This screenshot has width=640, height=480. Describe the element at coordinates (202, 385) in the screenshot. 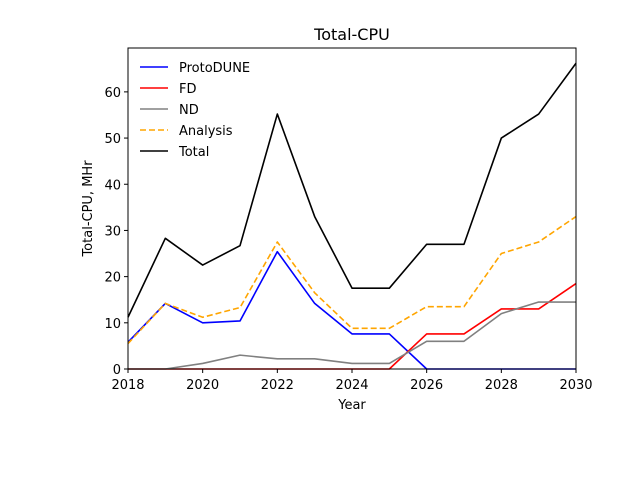

I see `x-tick-label: 2020` at that location.